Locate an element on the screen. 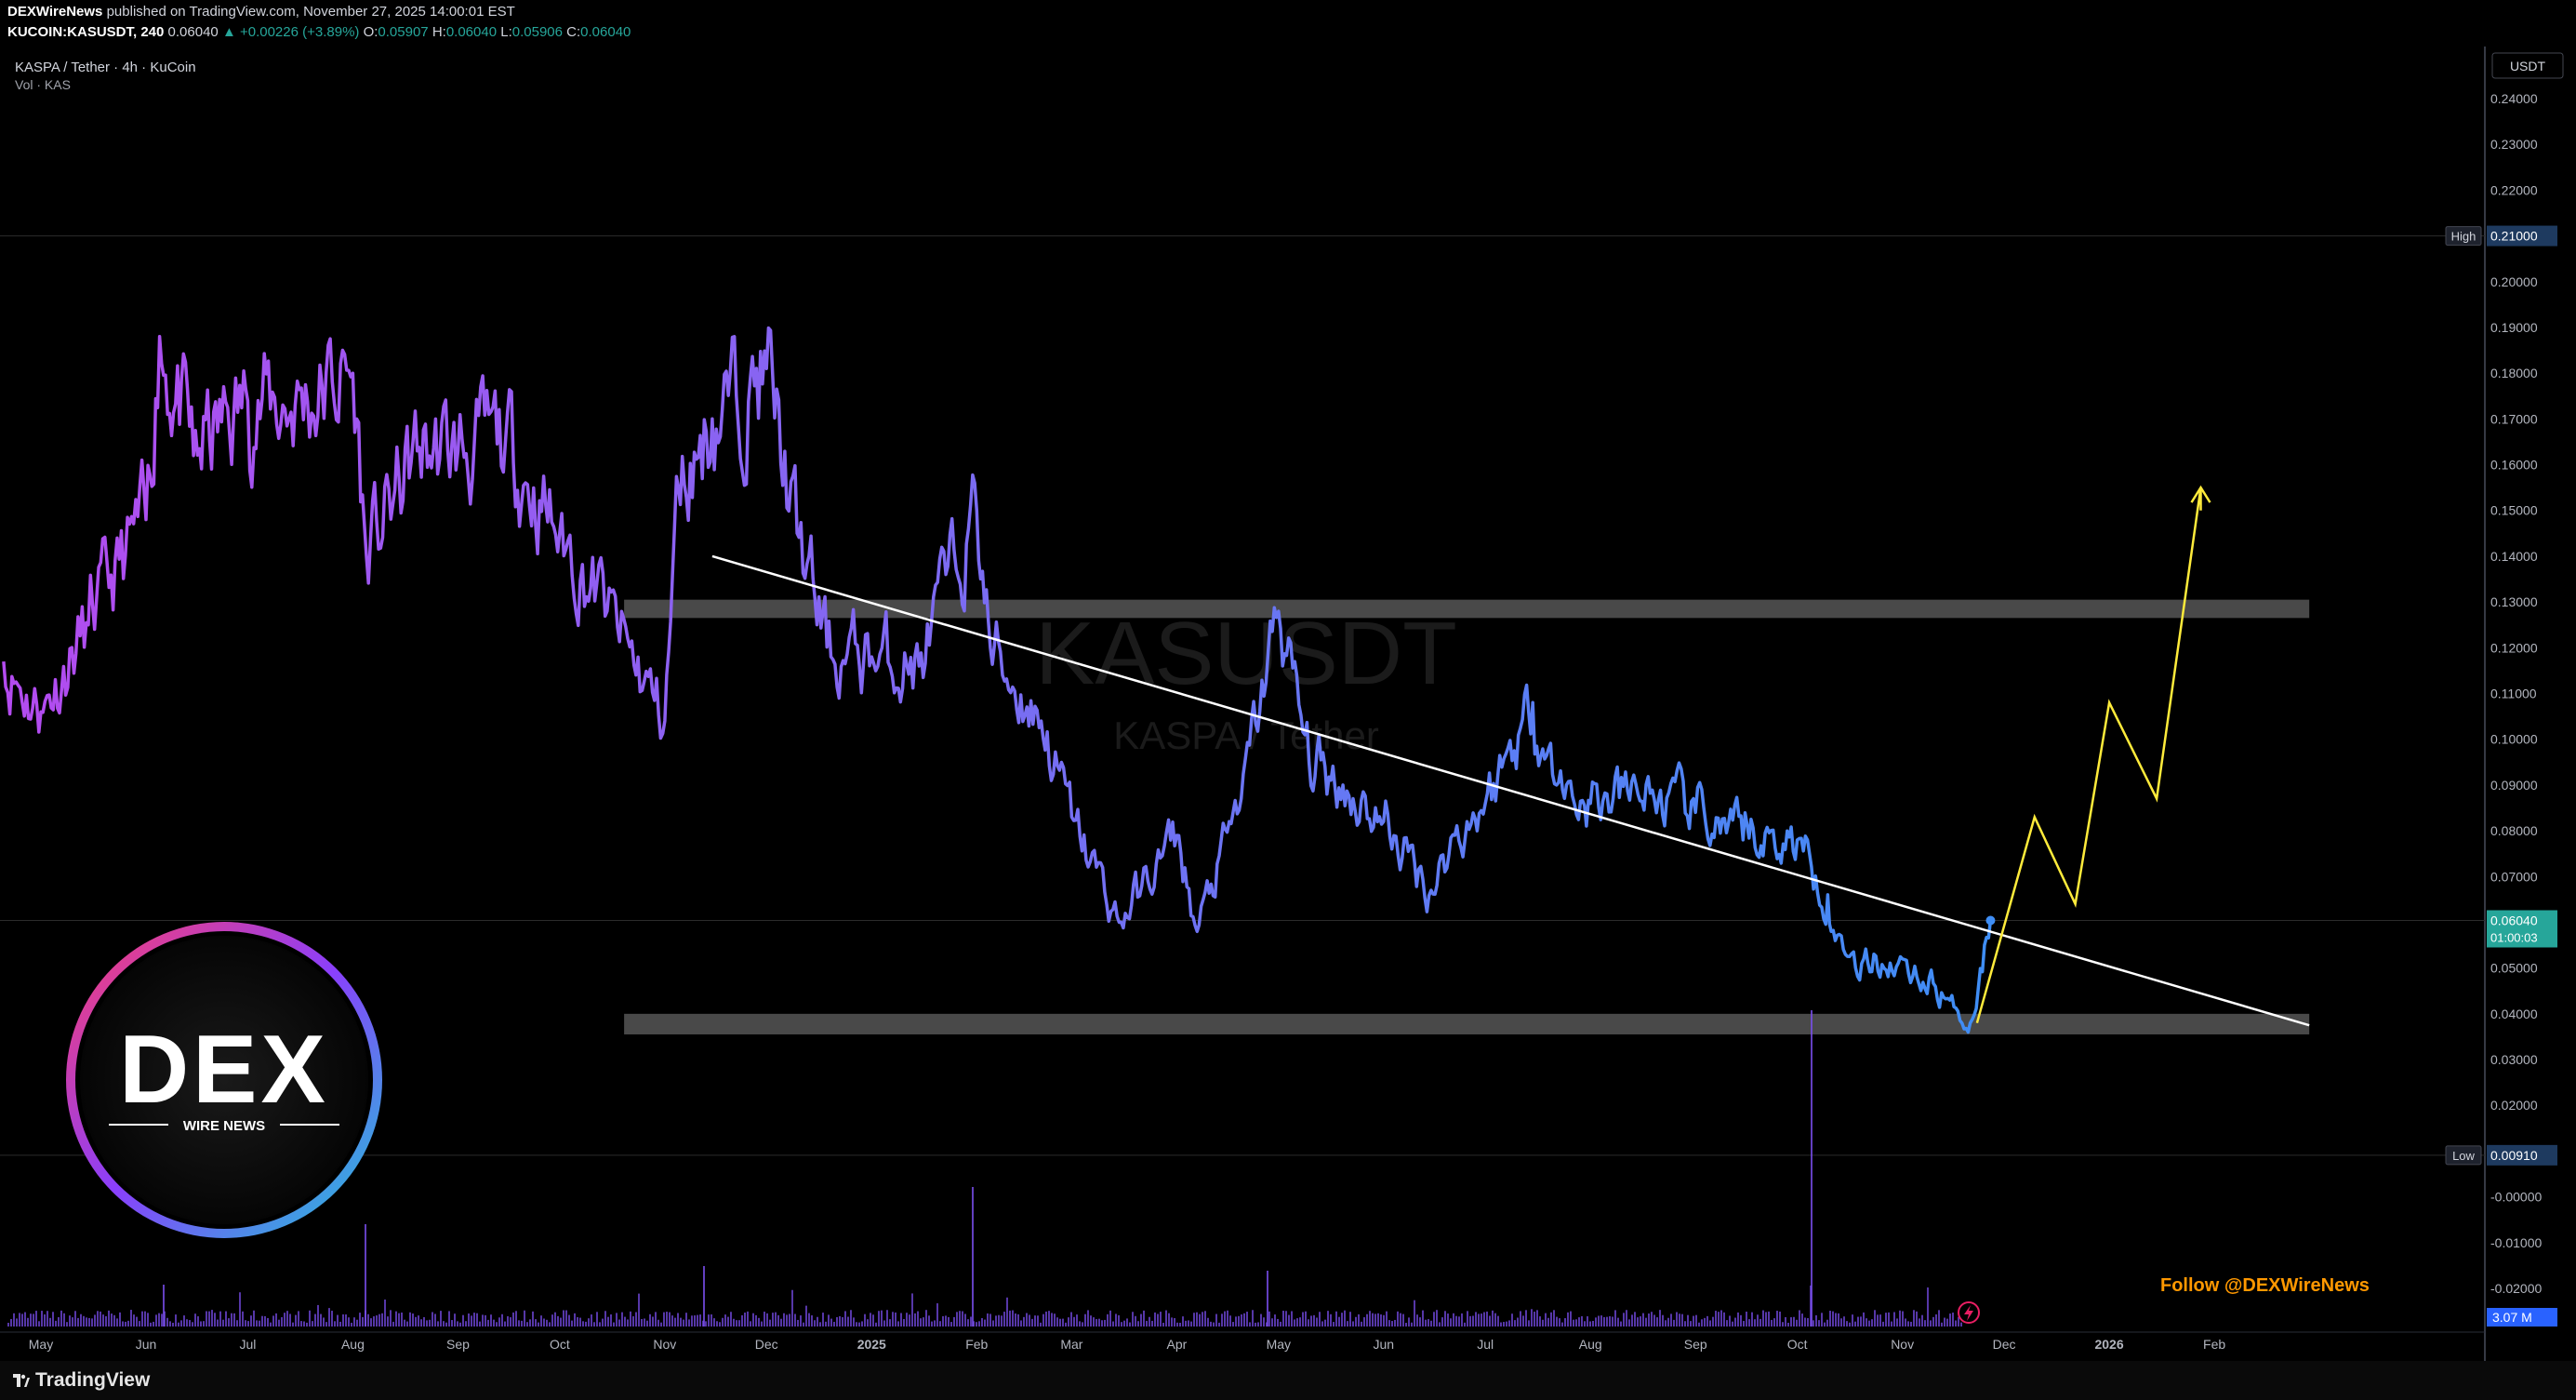 Image resolution: width=2576 pixels, height=1400 pixels. volume-legend: Vol · KAS is located at coordinates (43, 84).